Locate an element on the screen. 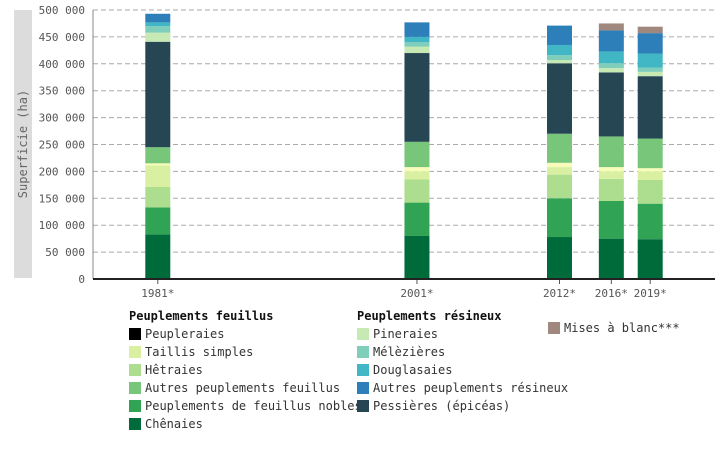 The image size is (725, 450). legend-label: Peuplements de feuillus nobles is located at coordinates (253, 406).